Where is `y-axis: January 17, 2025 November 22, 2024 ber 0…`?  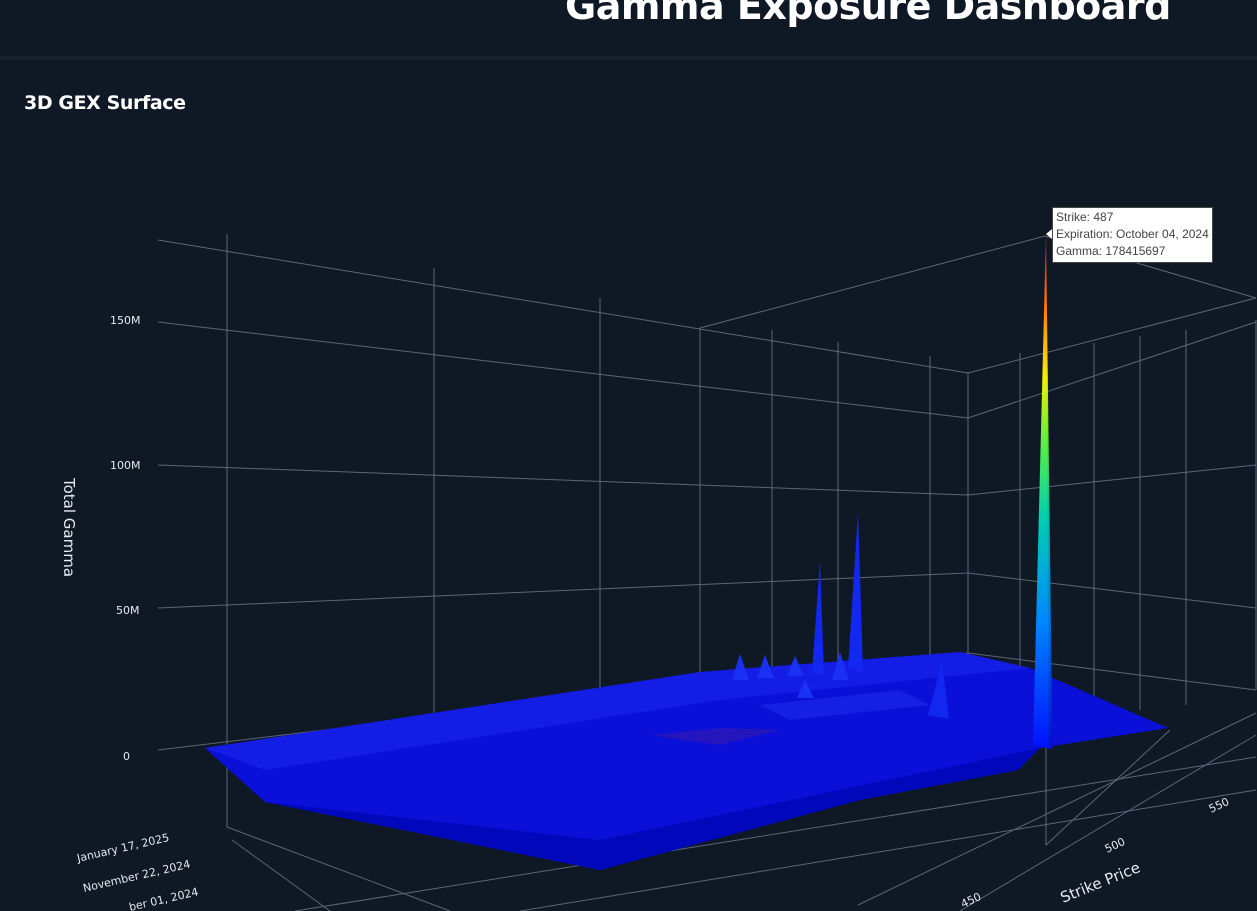 y-axis: January 17, 2025 November 22, 2024 ber 0… is located at coordinates (137, 871).